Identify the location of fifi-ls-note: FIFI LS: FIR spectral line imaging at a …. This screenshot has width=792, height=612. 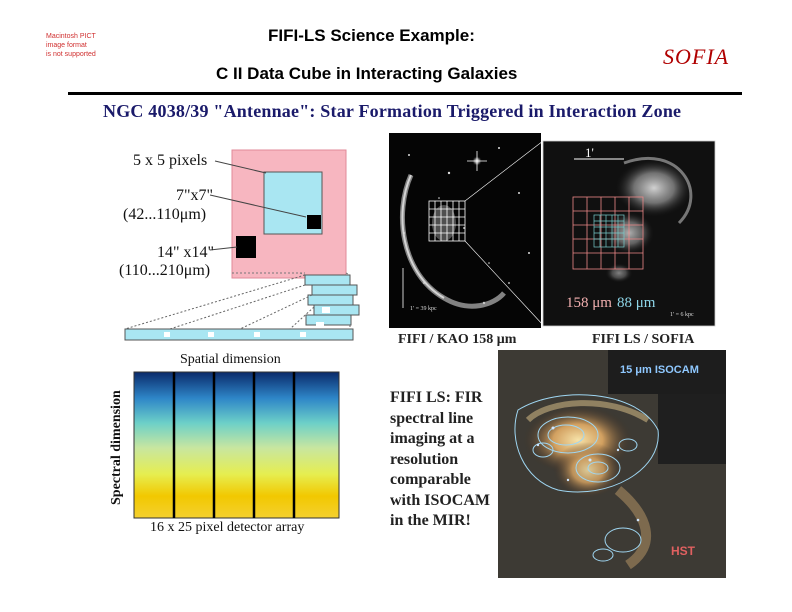
(445, 460).